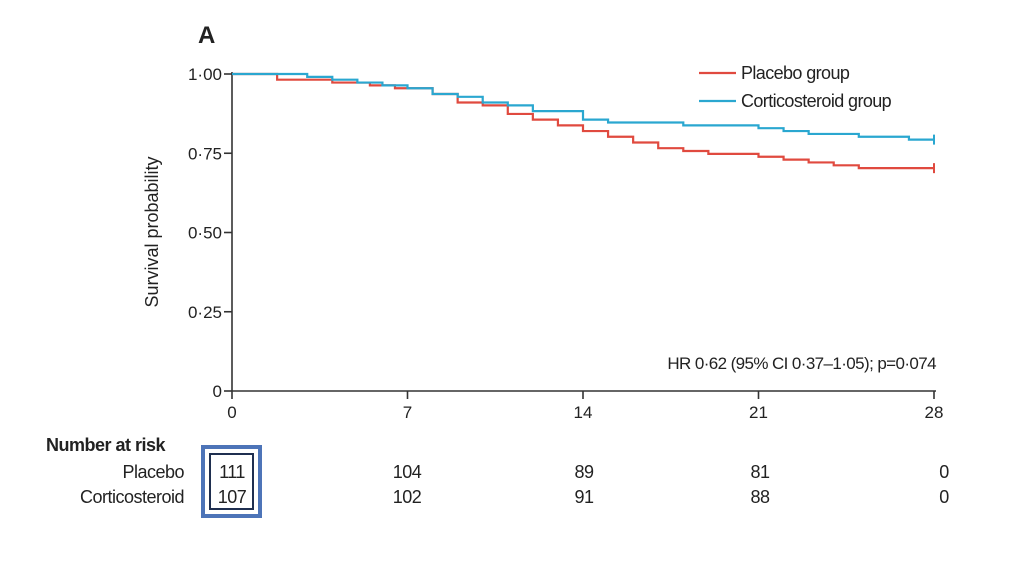 This screenshot has height=577, width=1024. What do you see at coordinates (816, 101) in the screenshot?
I see `legend-label: Corticosteroid group` at bounding box center [816, 101].